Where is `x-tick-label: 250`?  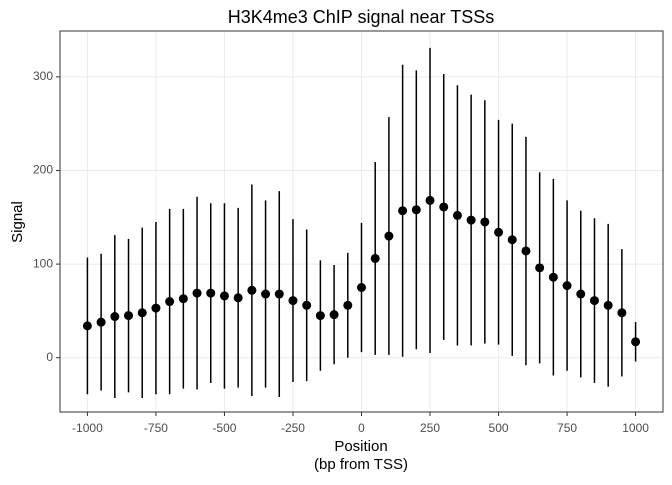
x-tick-label: 250 is located at coordinates (430, 428).